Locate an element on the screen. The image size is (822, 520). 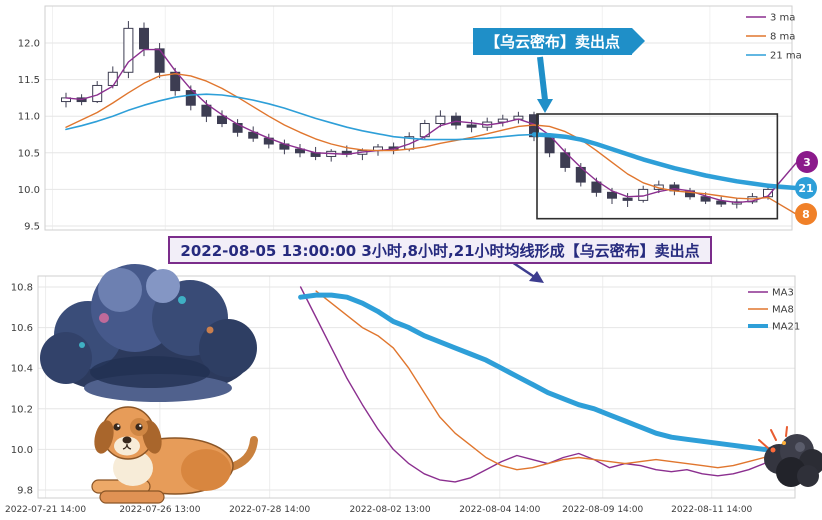
storm-cloud-illustration is located at coordinates (148, 333).